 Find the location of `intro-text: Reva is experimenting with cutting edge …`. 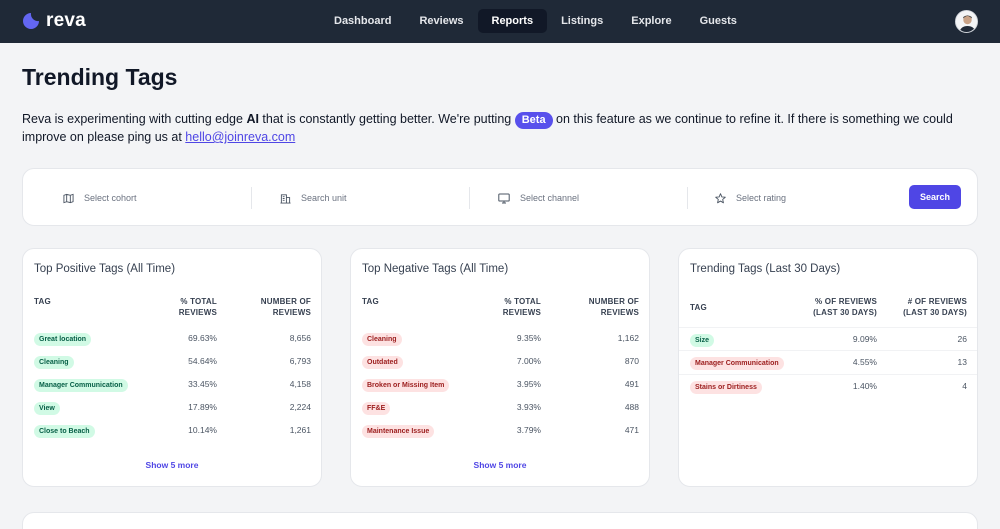

intro-text: Reva is experimenting with cutting edge … is located at coordinates (502, 128).